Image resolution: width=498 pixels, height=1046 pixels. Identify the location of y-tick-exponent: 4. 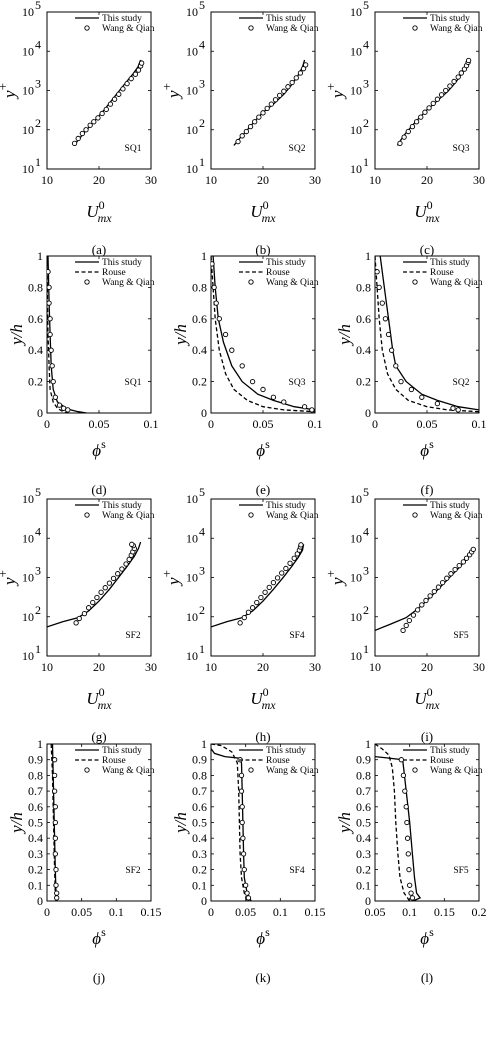
(38, 531).